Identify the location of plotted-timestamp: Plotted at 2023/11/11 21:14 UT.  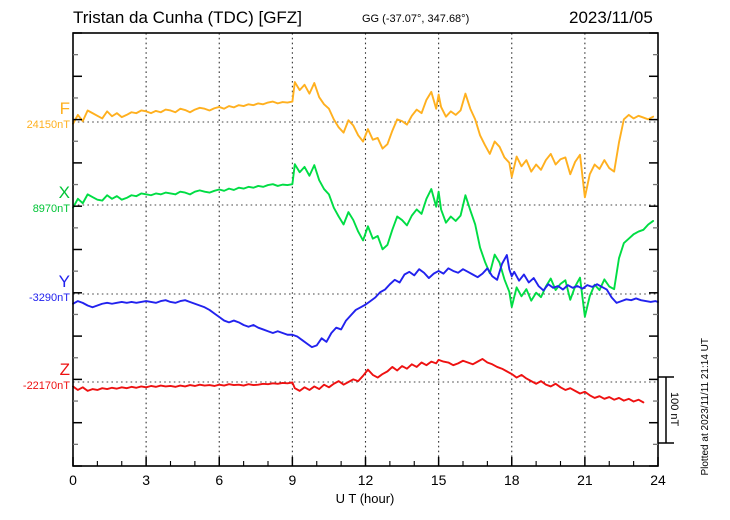
(705, 407).